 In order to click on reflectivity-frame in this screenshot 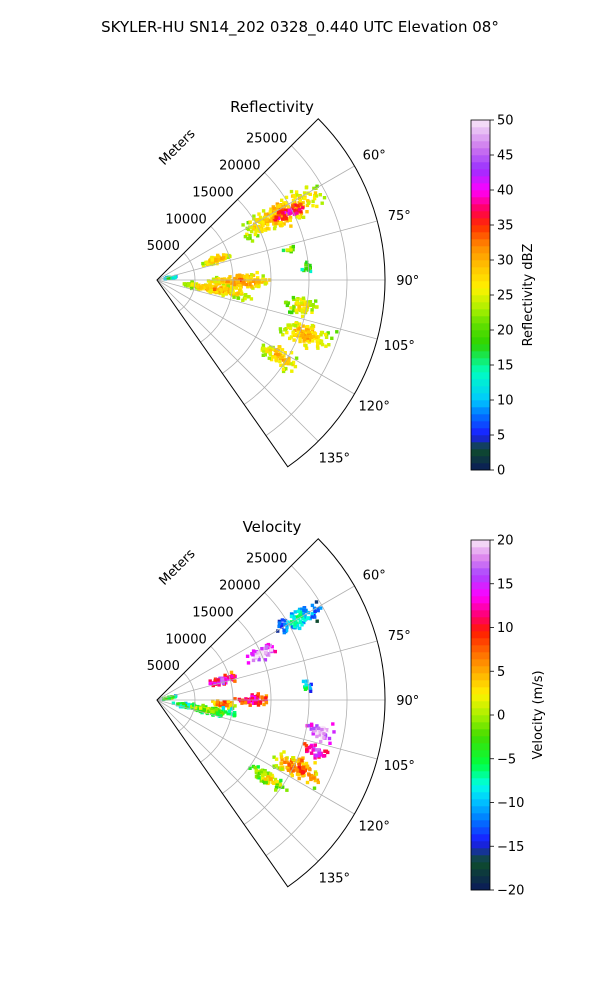, I will do `click(271, 293)`.